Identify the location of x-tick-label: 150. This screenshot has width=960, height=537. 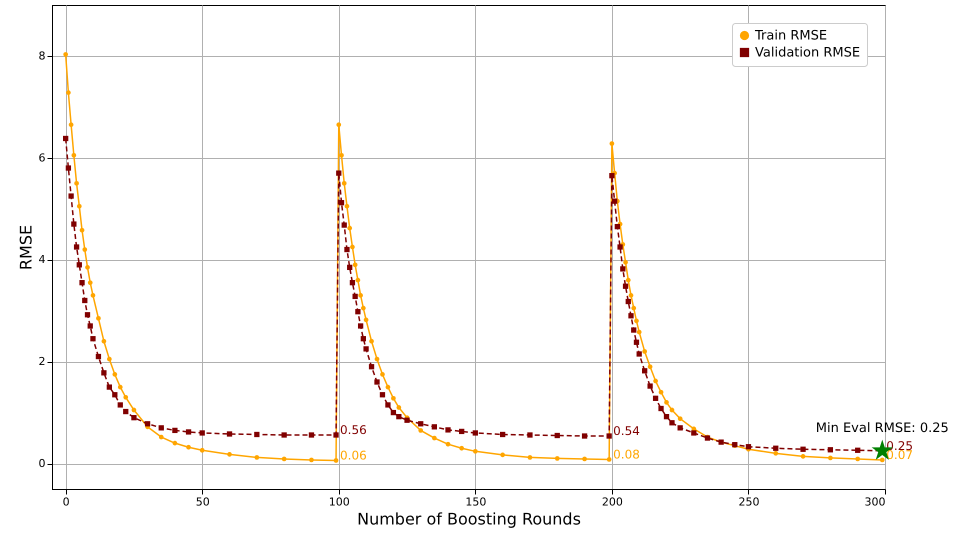
(475, 502).